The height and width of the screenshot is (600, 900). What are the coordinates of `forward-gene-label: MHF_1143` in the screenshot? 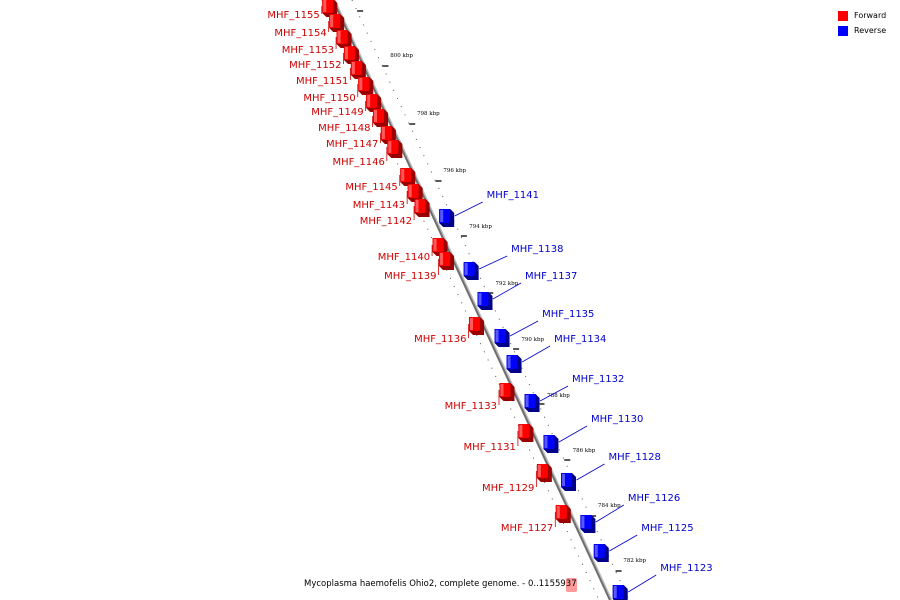 It's located at (379, 205).